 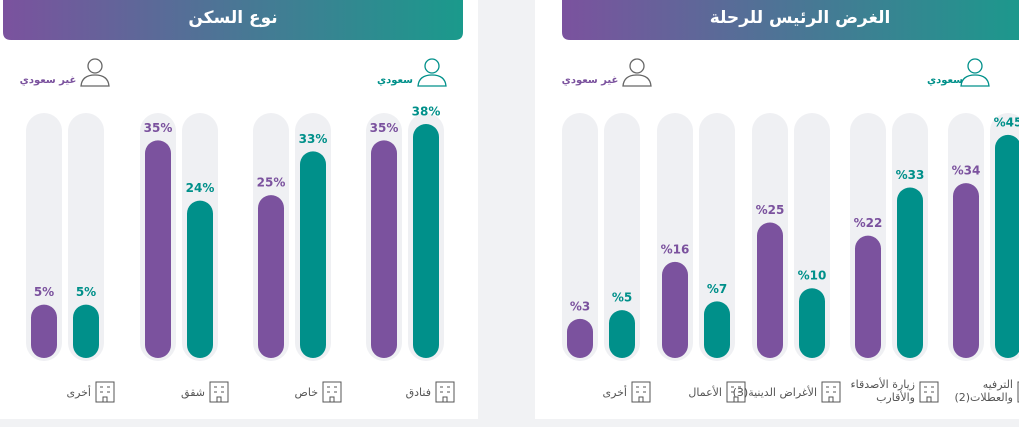 I want to click on chart-title: نوع السكن, so click(x=232, y=18).